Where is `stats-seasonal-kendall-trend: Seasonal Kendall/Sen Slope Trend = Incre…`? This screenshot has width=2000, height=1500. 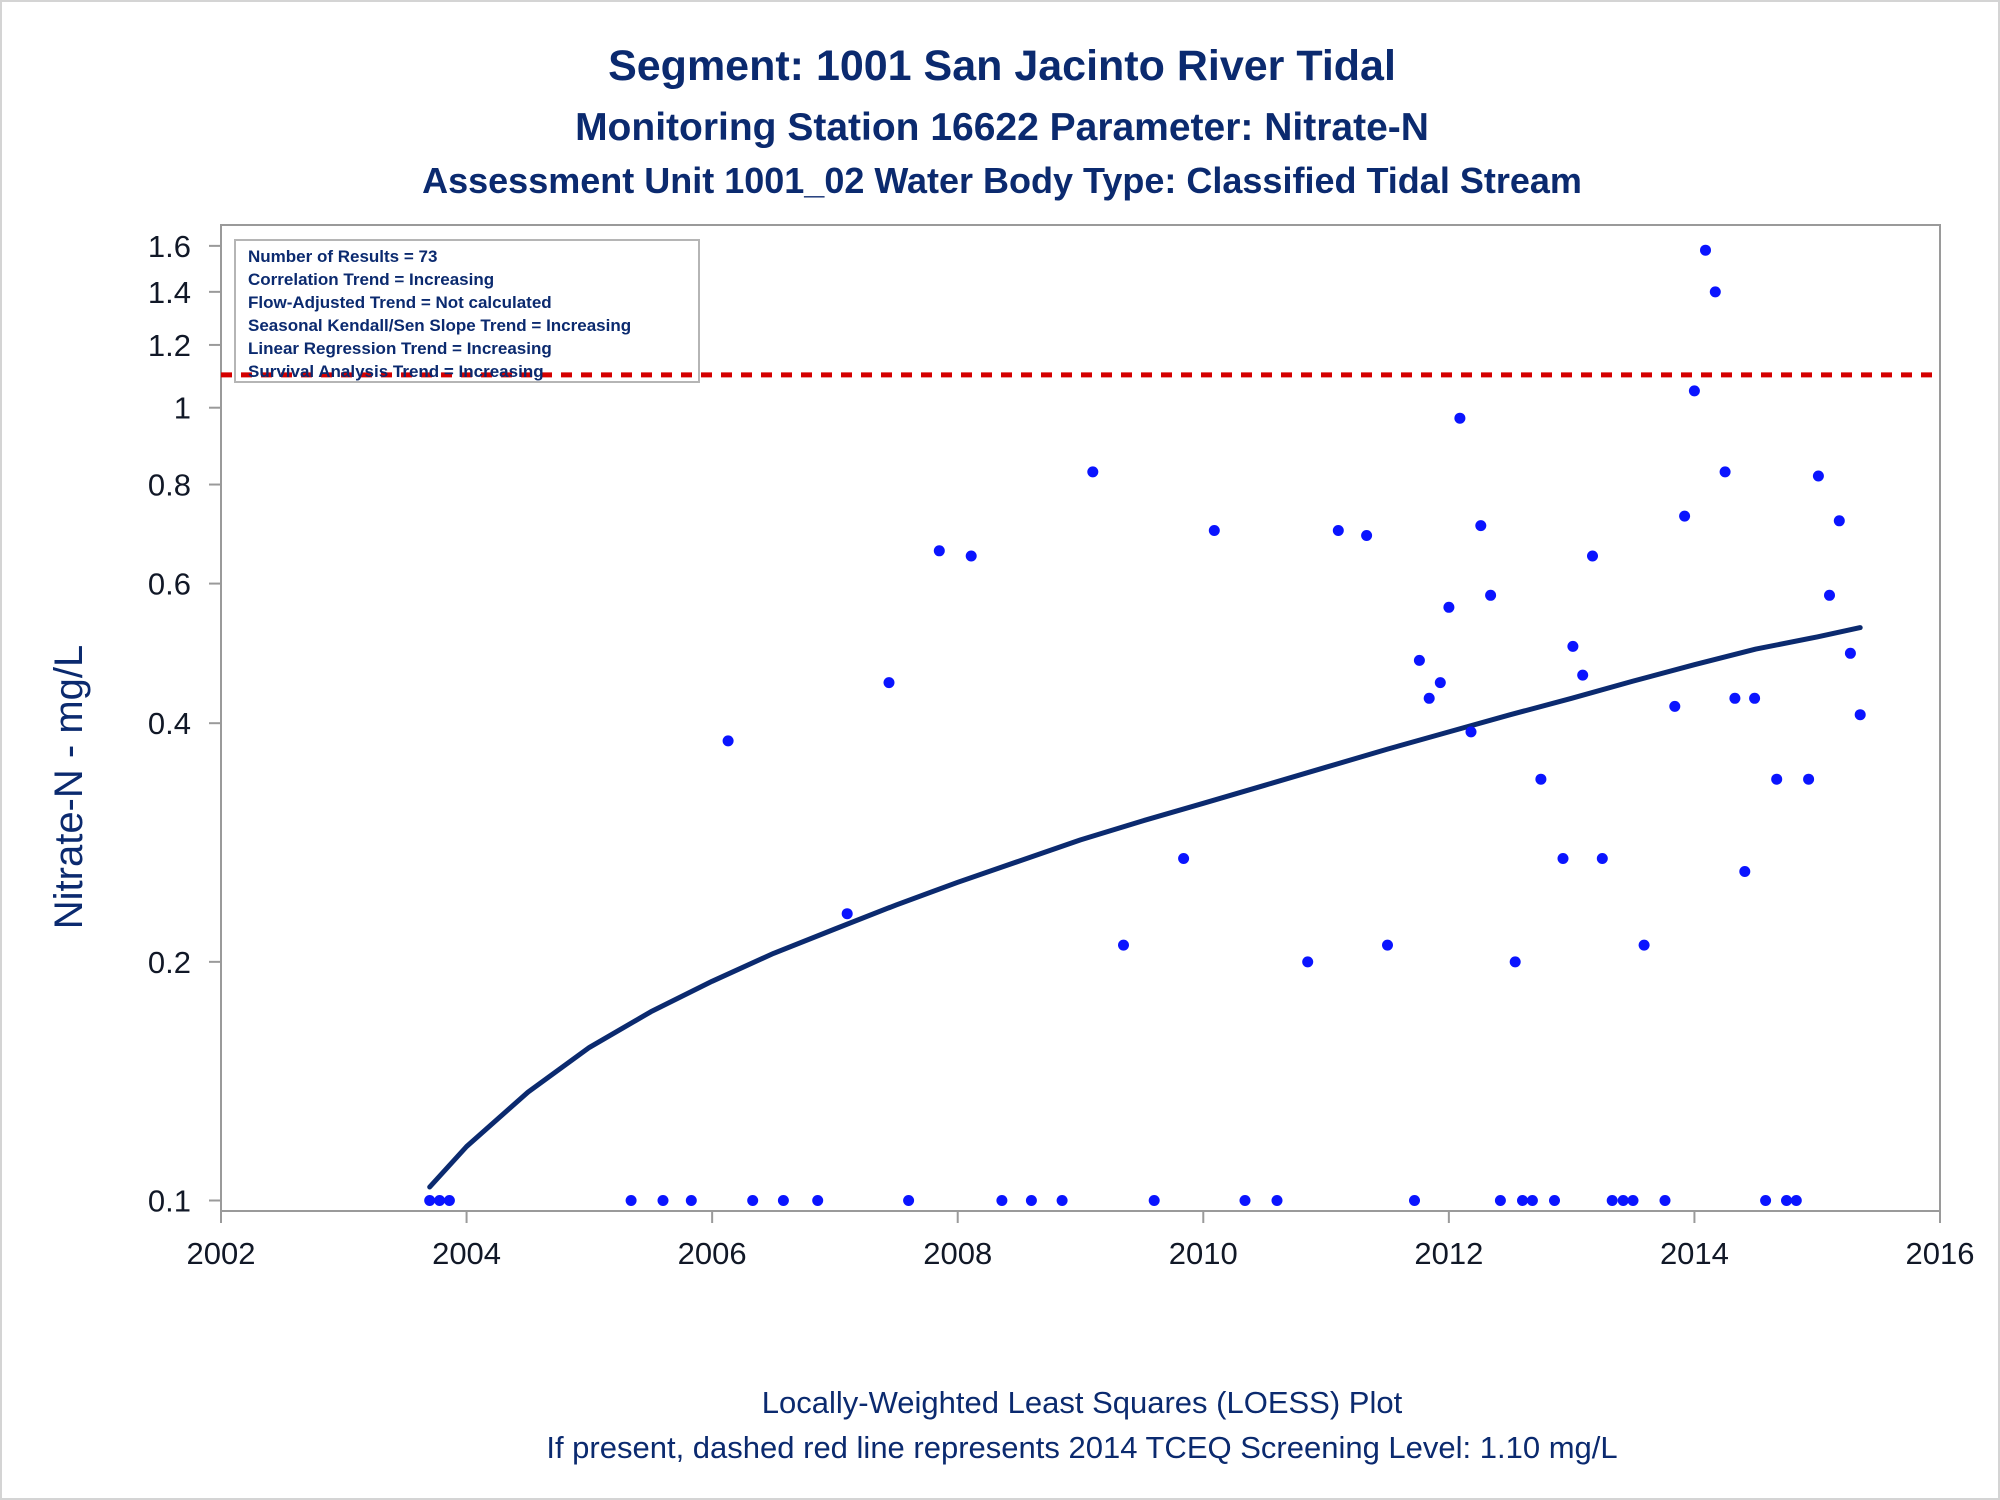
stats-seasonal-kendall-trend: Seasonal Kendall/Sen Slope Trend = Incre… is located at coordinates (439, 325).